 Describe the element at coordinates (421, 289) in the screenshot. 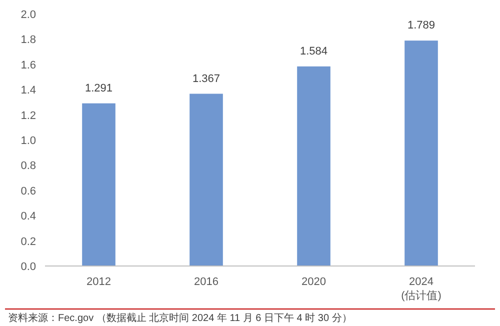

I see `x-tick-label: 2024 (估计值)` at that location.